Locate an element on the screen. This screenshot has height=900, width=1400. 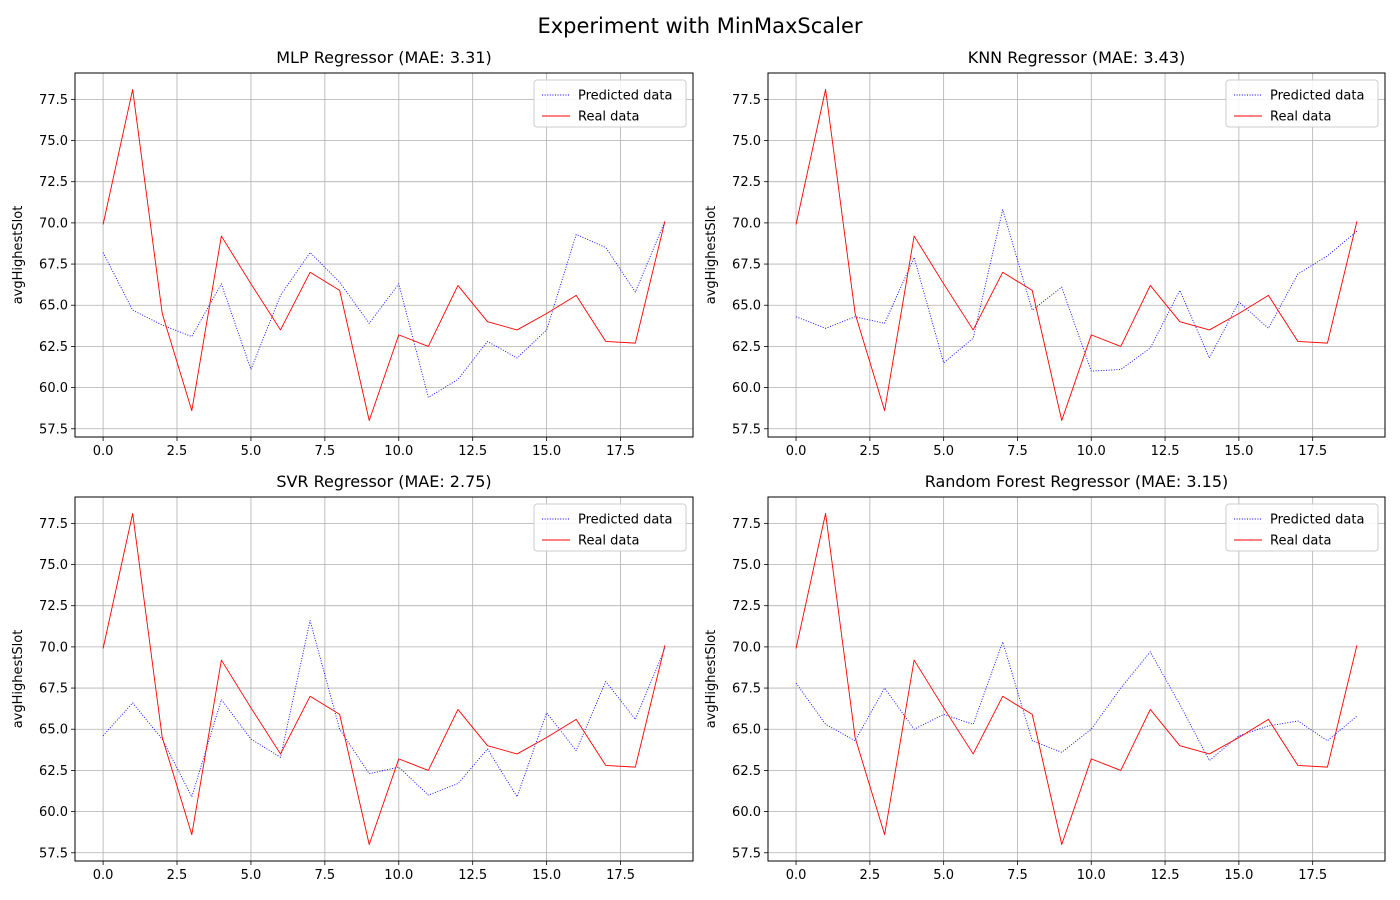
figure-title: Experiment with MinMaxScaler is located at coordinates (700, 26).